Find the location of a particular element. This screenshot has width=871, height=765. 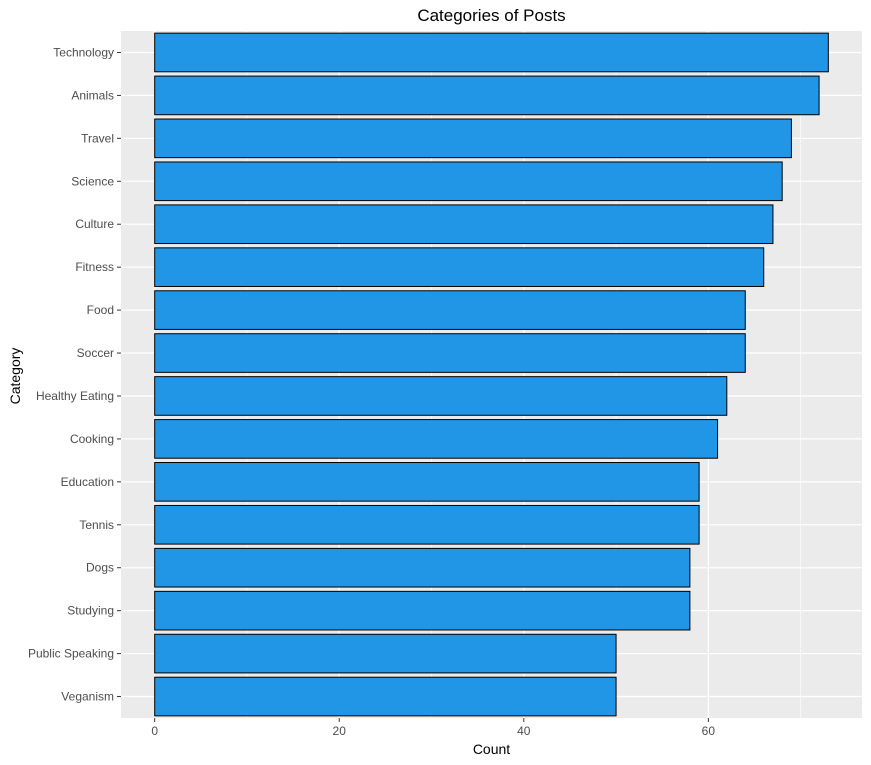

y-tick-label: Science is located at coordinates (92, 181).